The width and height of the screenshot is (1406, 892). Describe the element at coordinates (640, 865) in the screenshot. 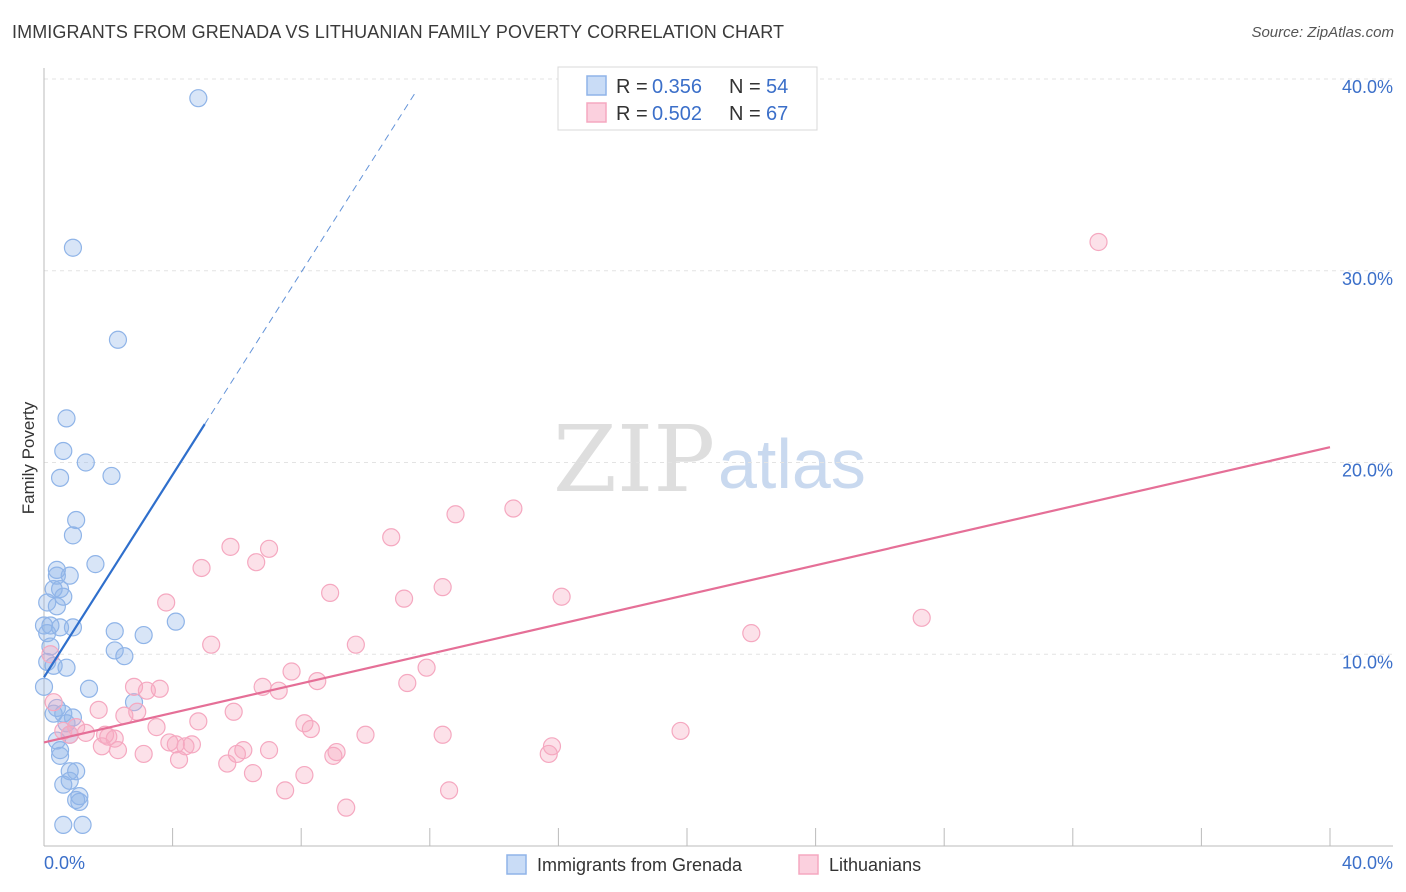

I see `bottom-legend-label-grenada: Immigrants from Grenada` at that location.